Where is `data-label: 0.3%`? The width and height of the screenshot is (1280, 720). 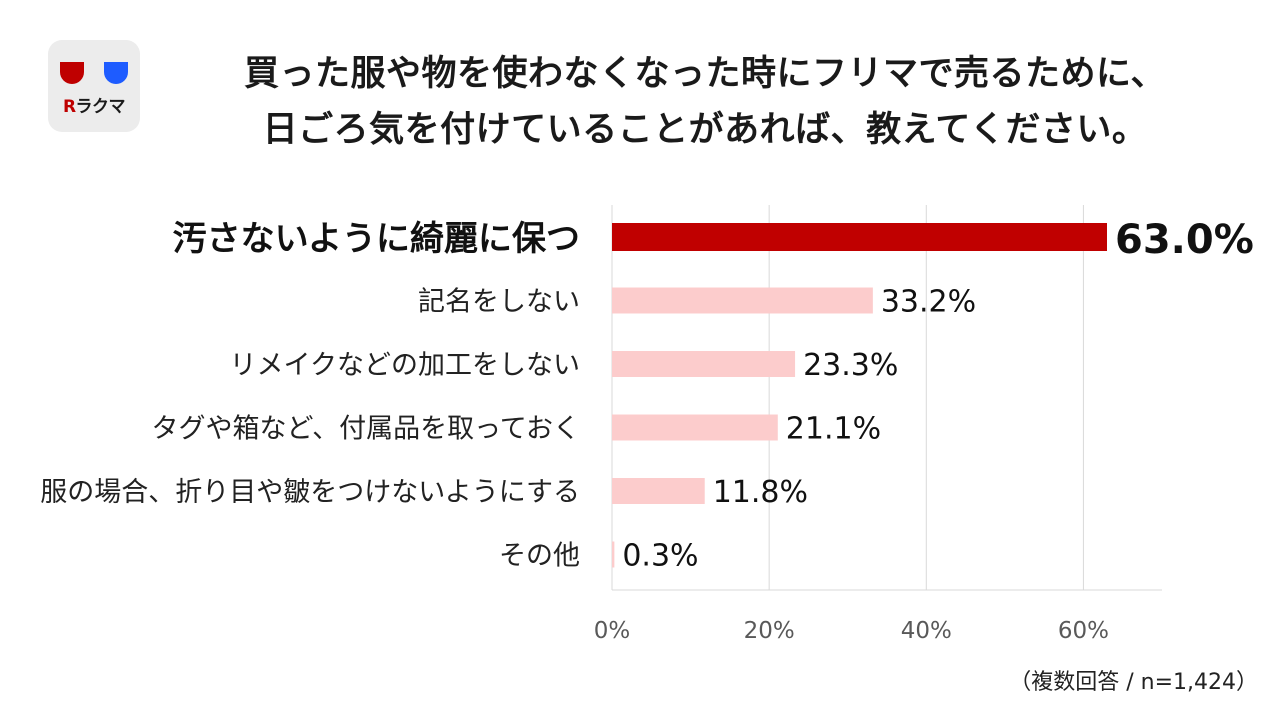
data-label: 0.3% is located at coordinates (660, 556).